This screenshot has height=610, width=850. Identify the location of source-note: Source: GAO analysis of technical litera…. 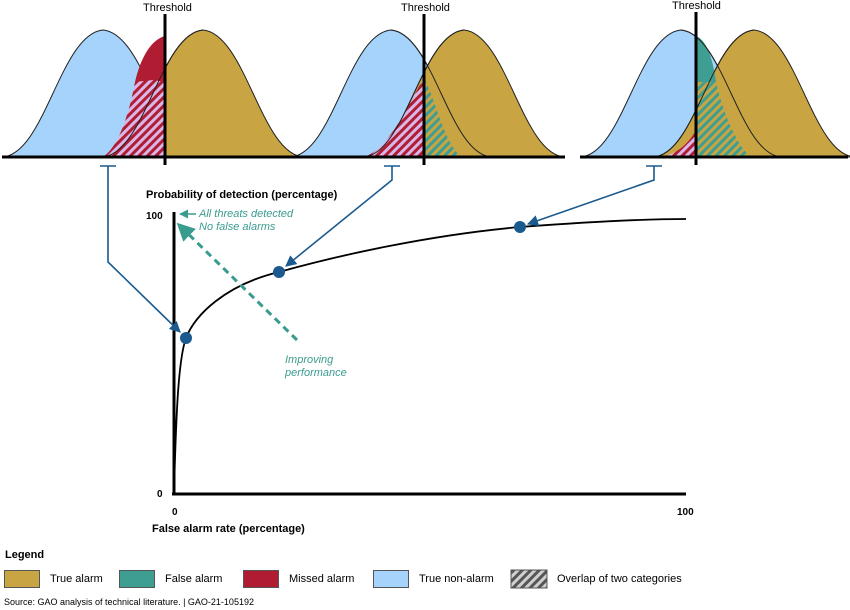
(129, 602).